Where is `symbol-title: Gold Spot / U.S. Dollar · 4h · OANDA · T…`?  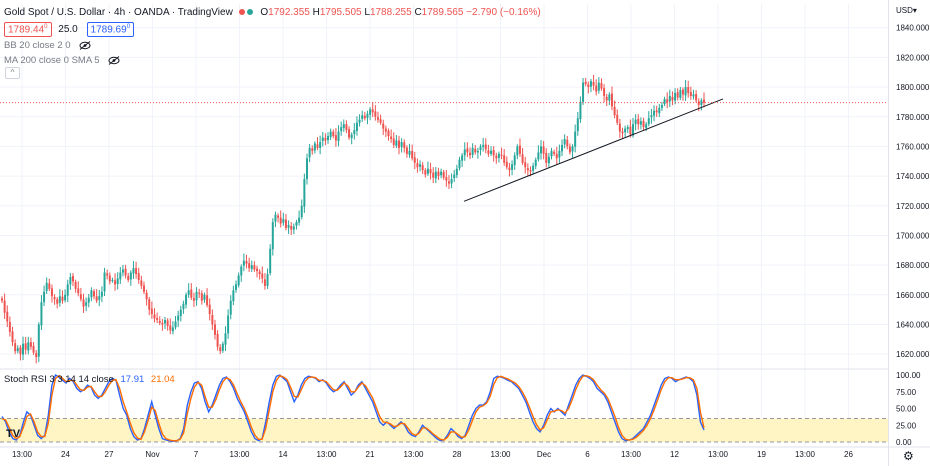 symbol-title: Gold Spot / U.S. Dollar · 4h · OANDA · T… is located at coordinates (118, 13).